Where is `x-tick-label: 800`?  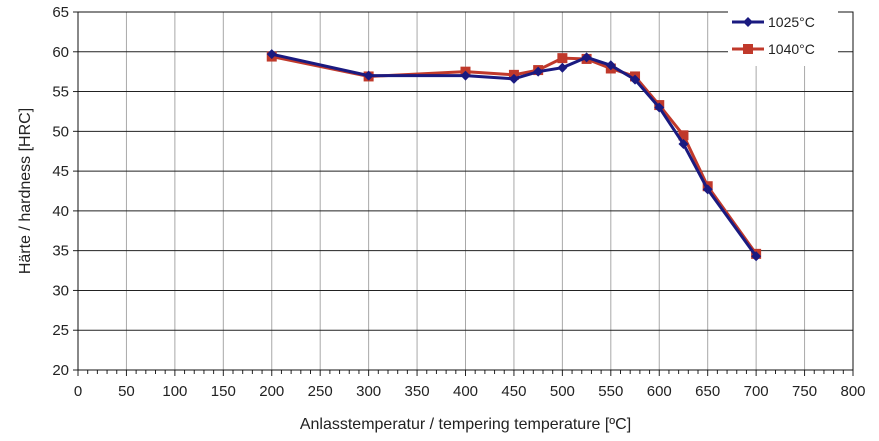 x-tick-label: 800 is located at coordinates (852, 391).